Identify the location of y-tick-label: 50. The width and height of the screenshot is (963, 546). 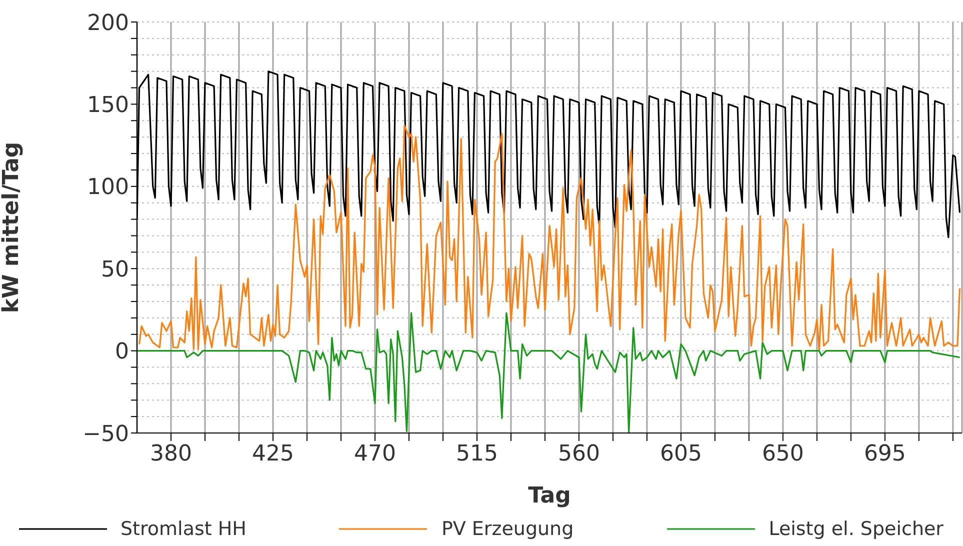
(115, 269).